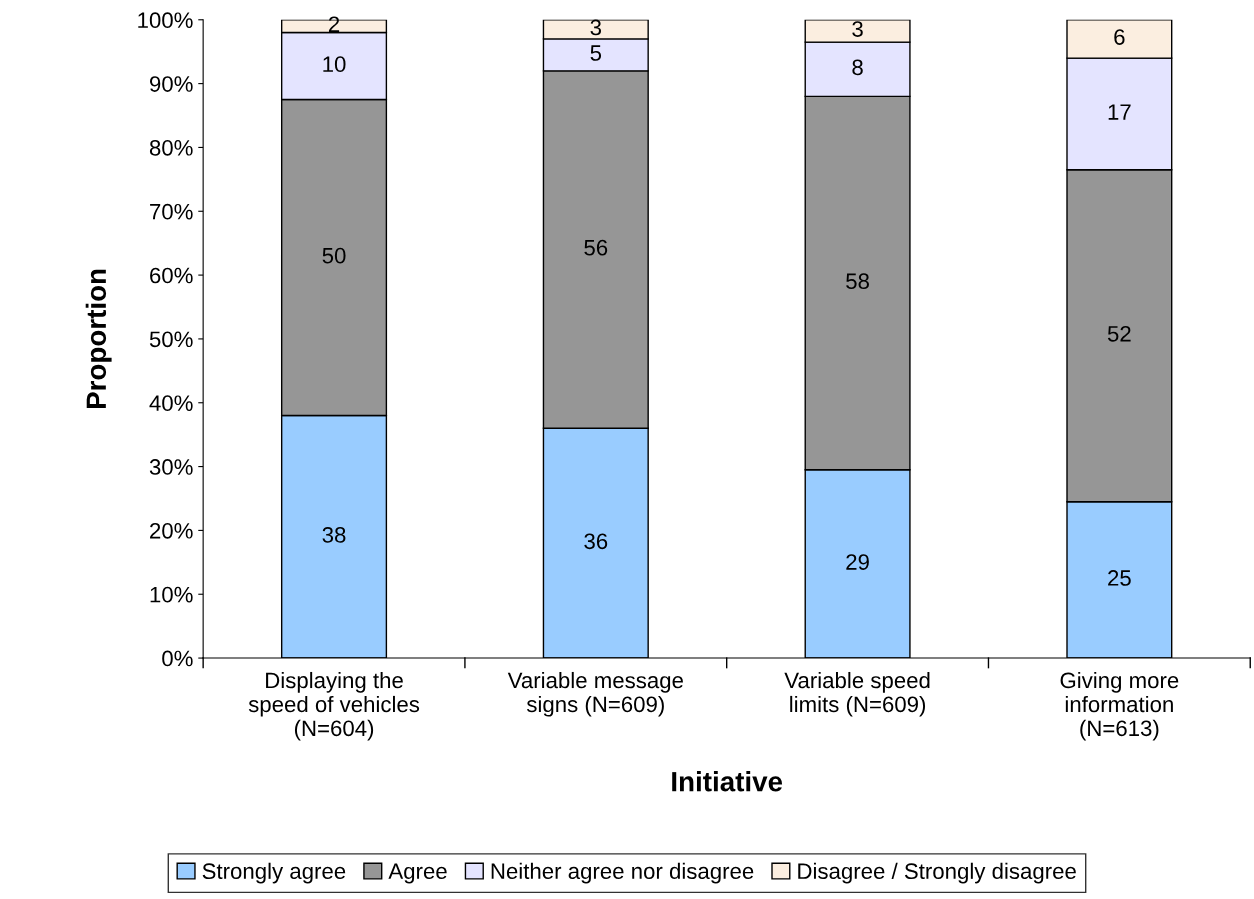  I want to click on legend-label: Disagree / Strongly disagree, so click(937, 873).